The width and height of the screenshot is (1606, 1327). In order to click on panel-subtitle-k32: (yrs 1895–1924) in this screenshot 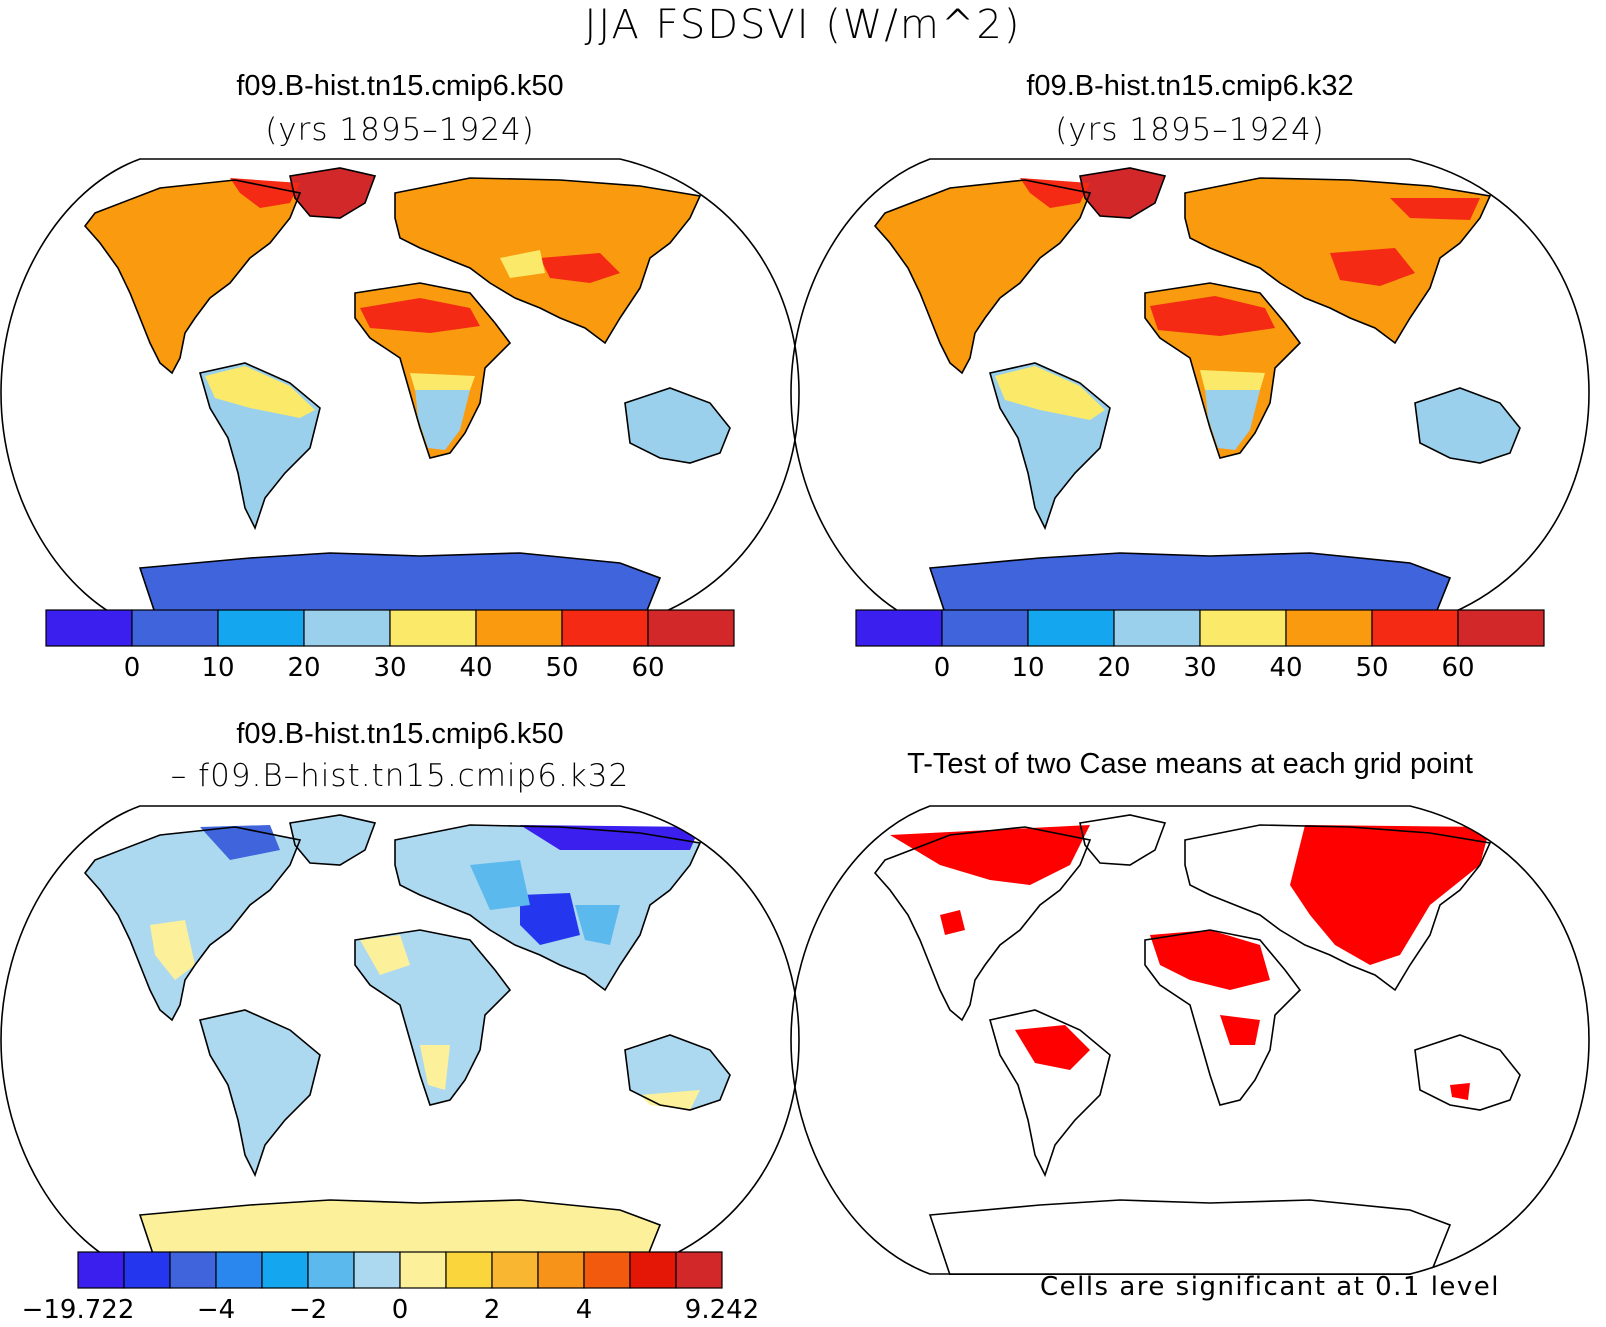, I will do `click(1190, 130)`.